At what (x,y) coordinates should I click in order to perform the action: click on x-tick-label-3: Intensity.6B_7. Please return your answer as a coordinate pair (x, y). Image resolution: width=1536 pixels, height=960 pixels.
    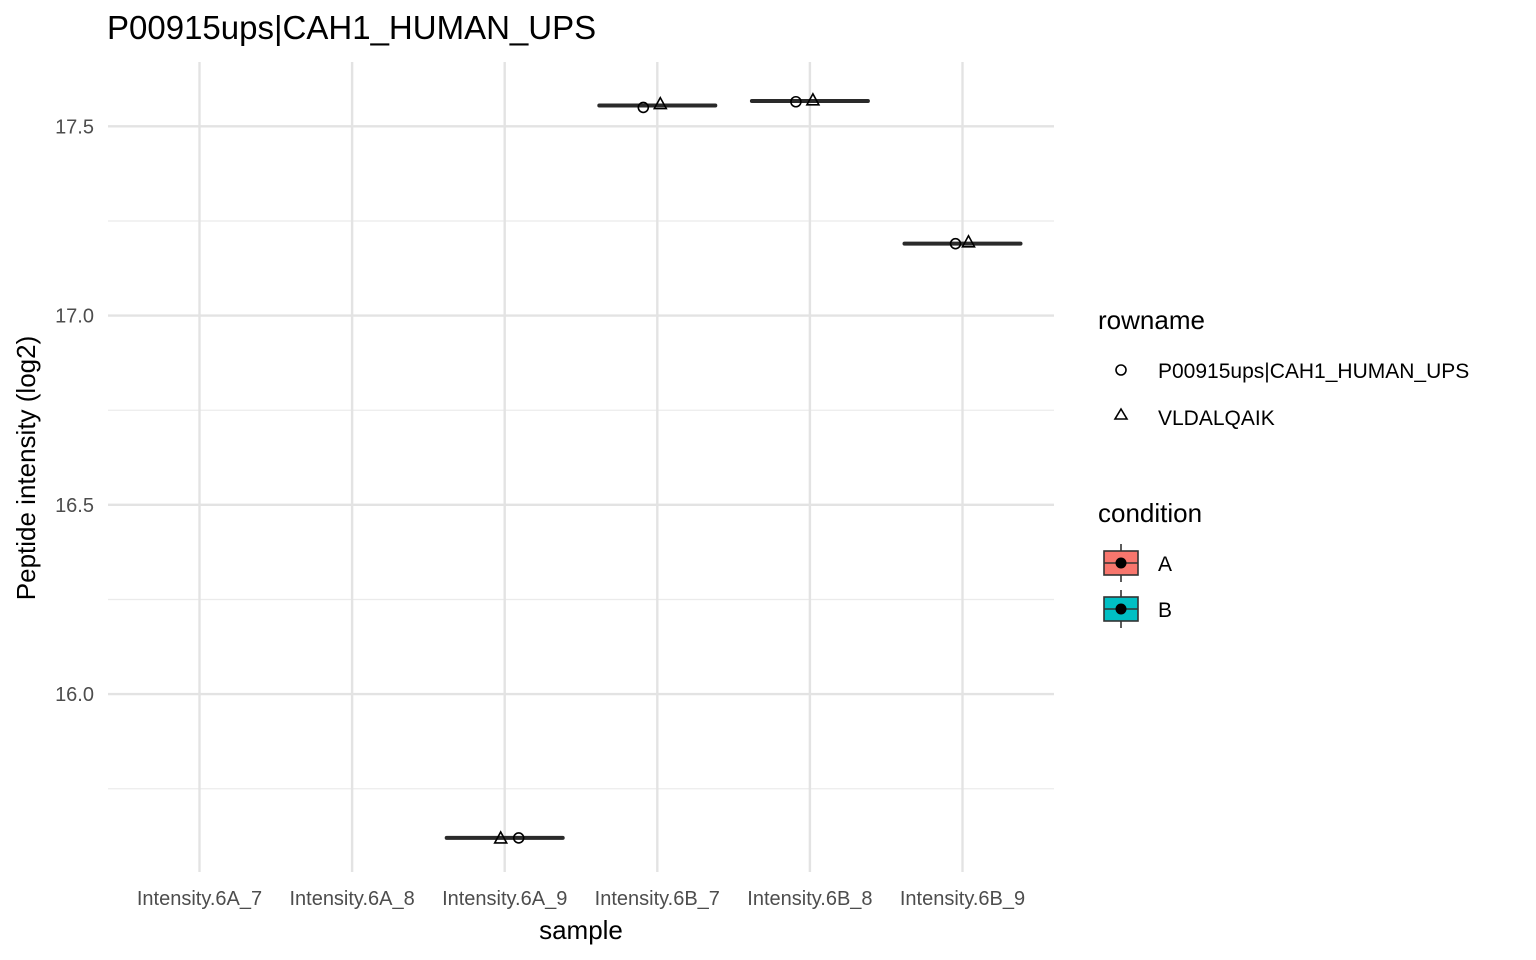
    Looking at the image, I should click on (657, 899).